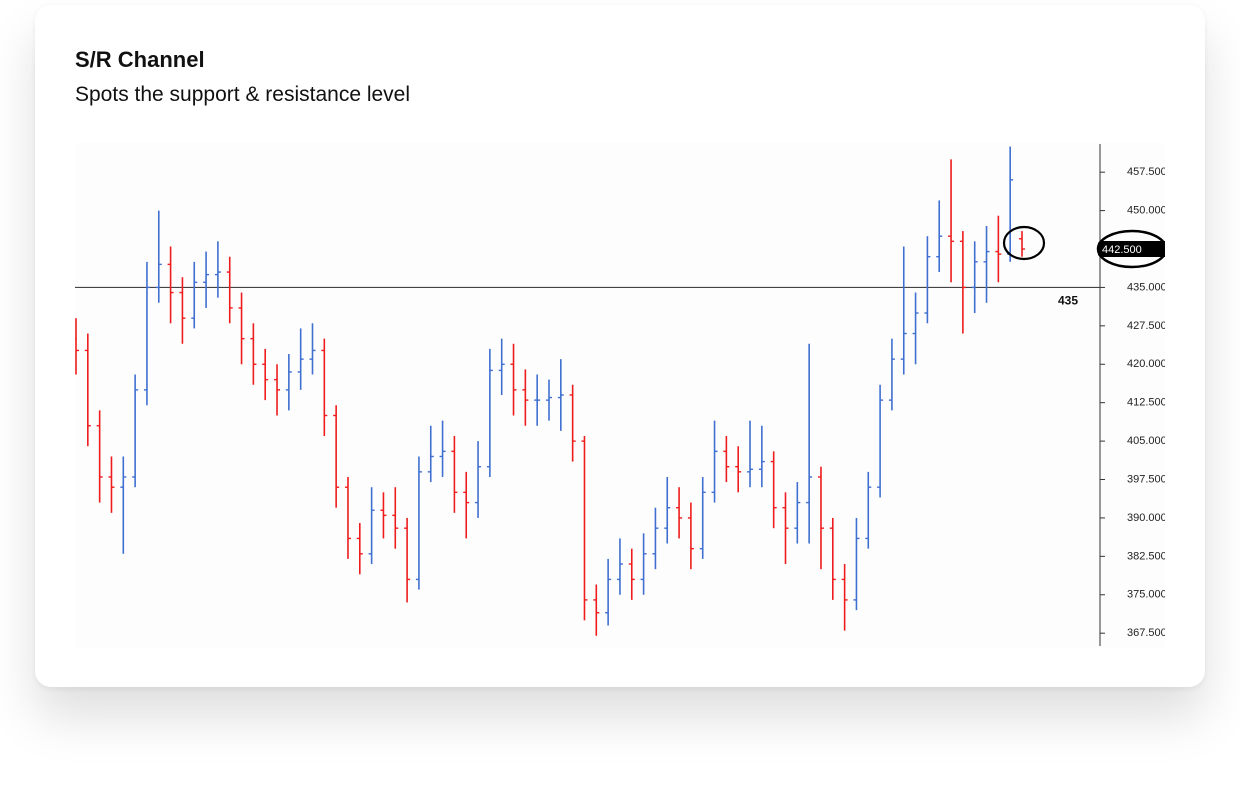 This screenshot has width=1240, height=811. What do you see at coordinates (1147, 633) in the screenshot?
I see `y-tick-label: 367.500` at bounding box center [1147, 633].